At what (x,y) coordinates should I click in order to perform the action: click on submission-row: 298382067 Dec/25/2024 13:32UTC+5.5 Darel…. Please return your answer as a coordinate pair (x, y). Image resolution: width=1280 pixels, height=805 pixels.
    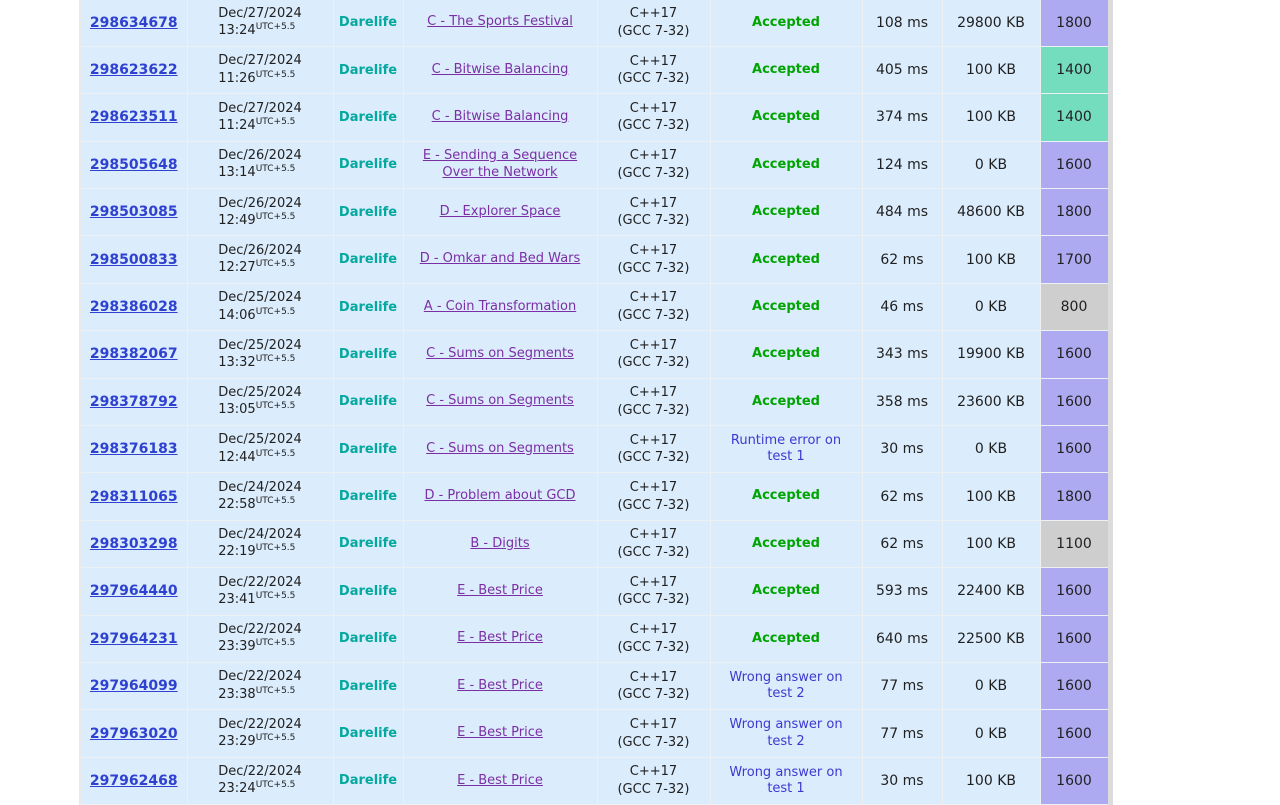
    Looking at the image, I should click on (596, 354).